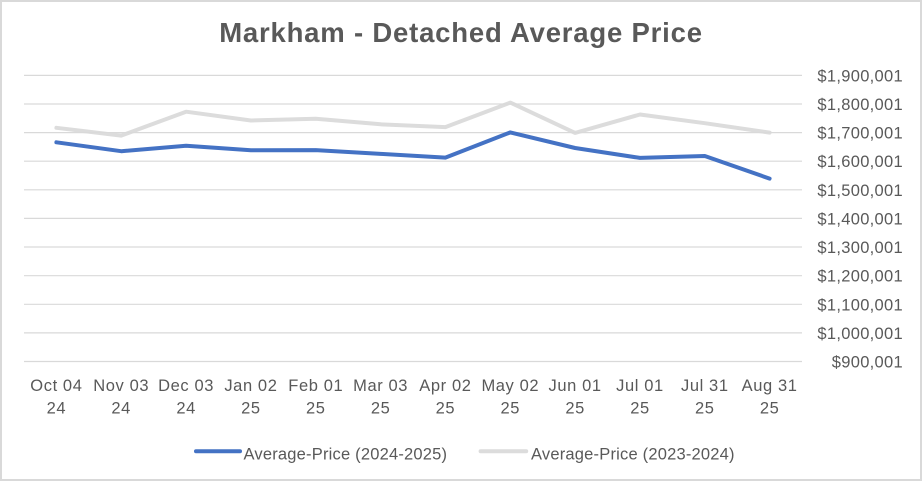 The image size is (922, 481). Describe the element at coordinates (186, 386) in the screenshot. I see `svg-text: Dec 03` at that location.